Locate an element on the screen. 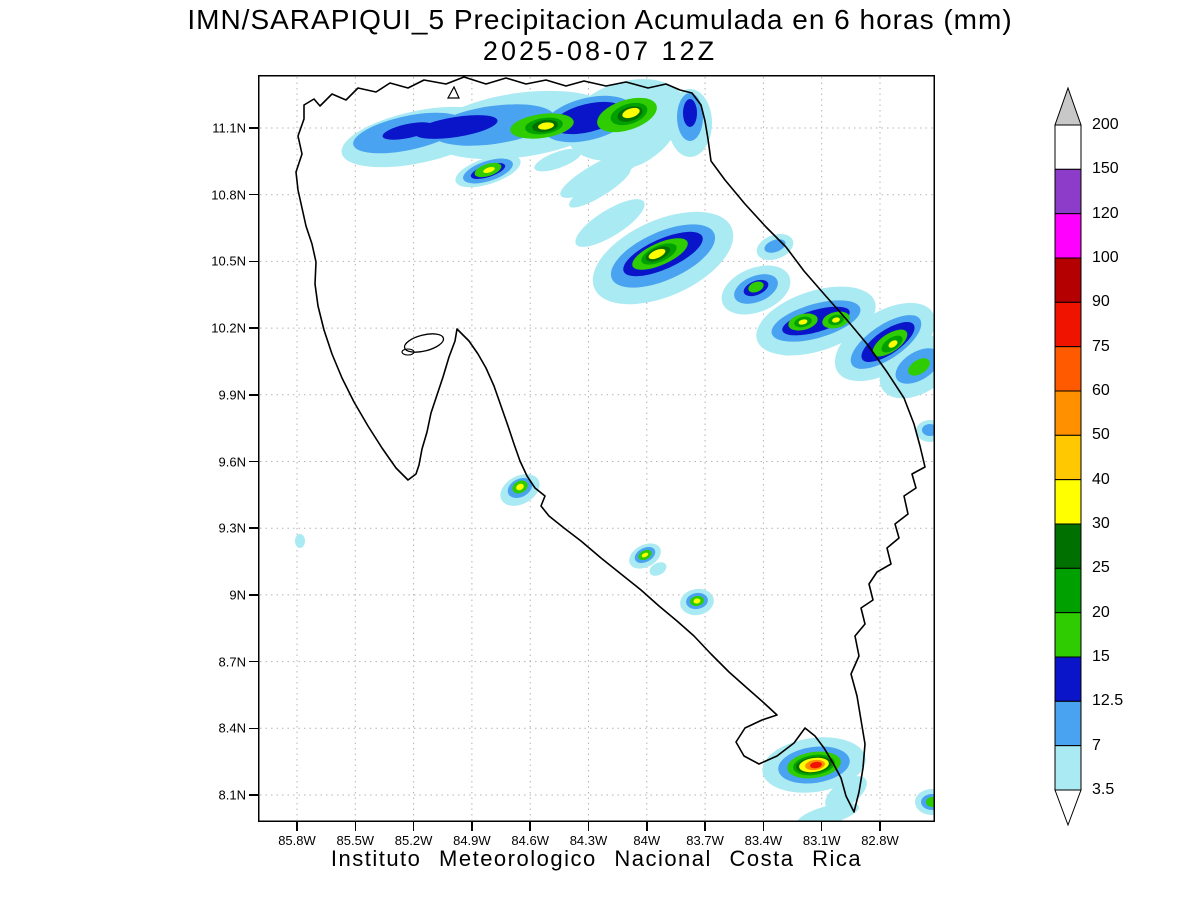 This screenshot has width=1200, height=900. colorbar-cells is located at coordinates (1068, 457).